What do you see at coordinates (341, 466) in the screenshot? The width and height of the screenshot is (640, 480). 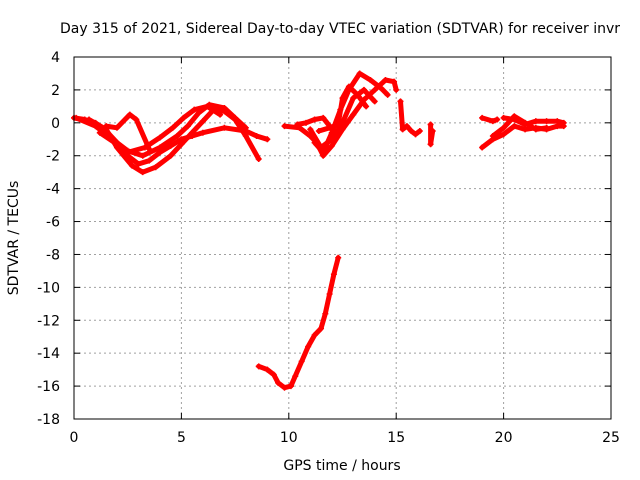 I see `x-axis-label: GPS time / hours` at bounding box center [341, 466].